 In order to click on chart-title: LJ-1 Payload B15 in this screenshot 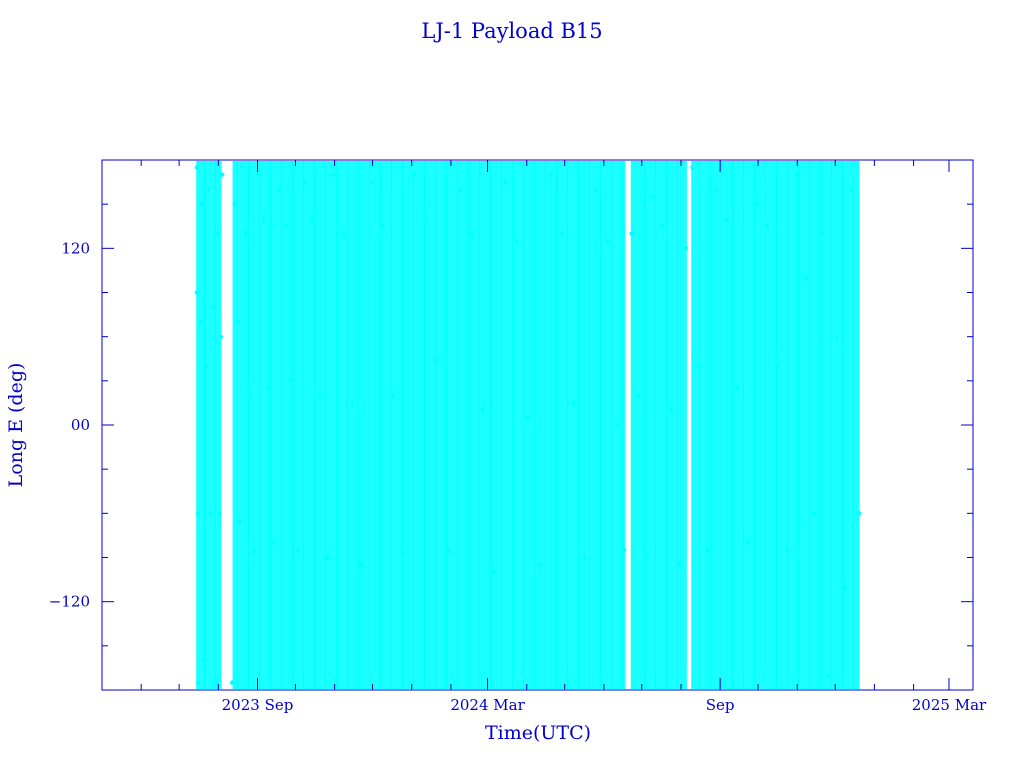, I will do `click(511, 31)`.